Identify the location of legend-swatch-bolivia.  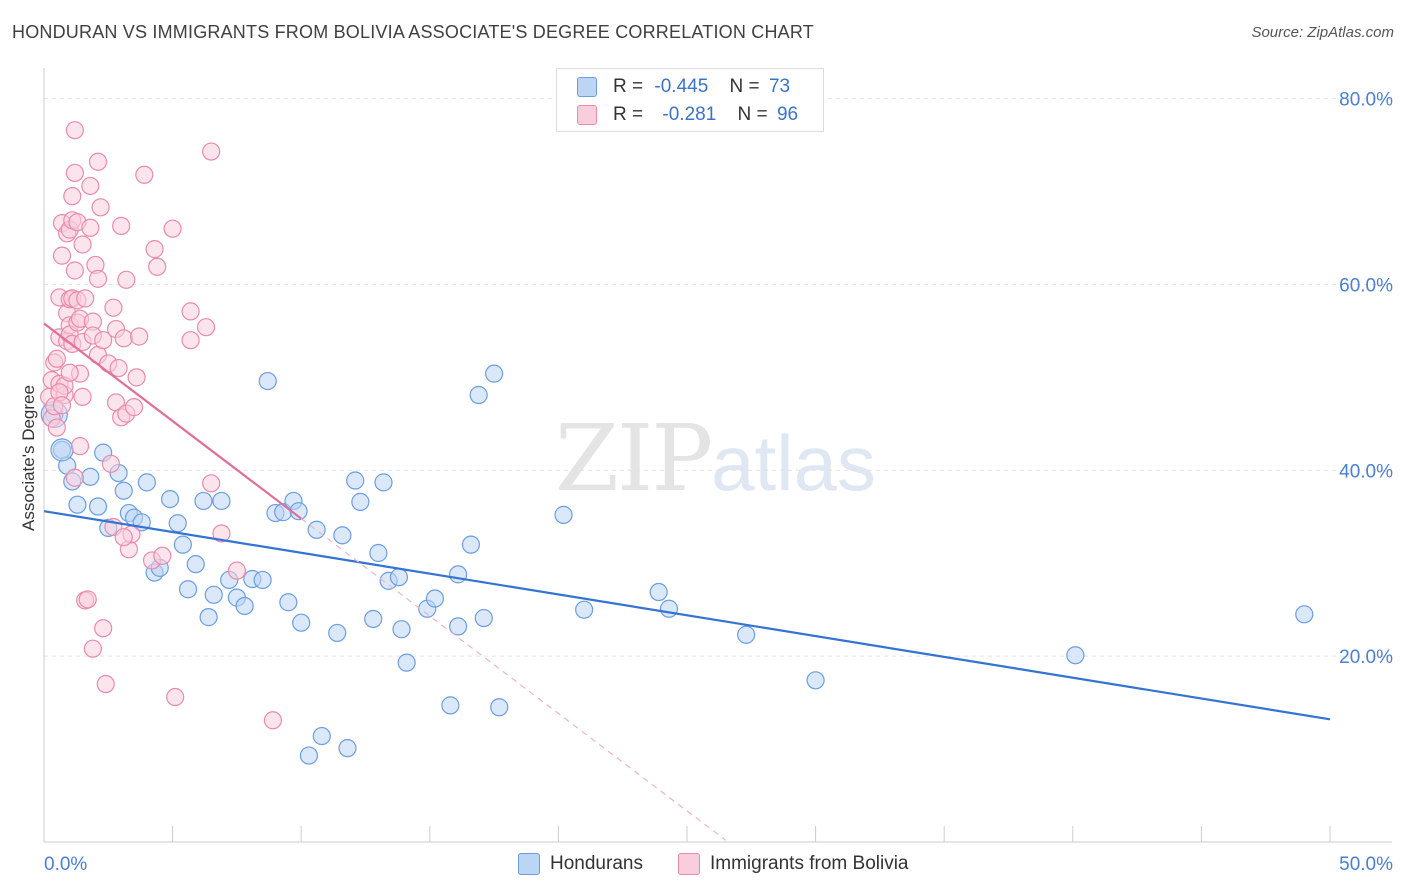
(689, 864).